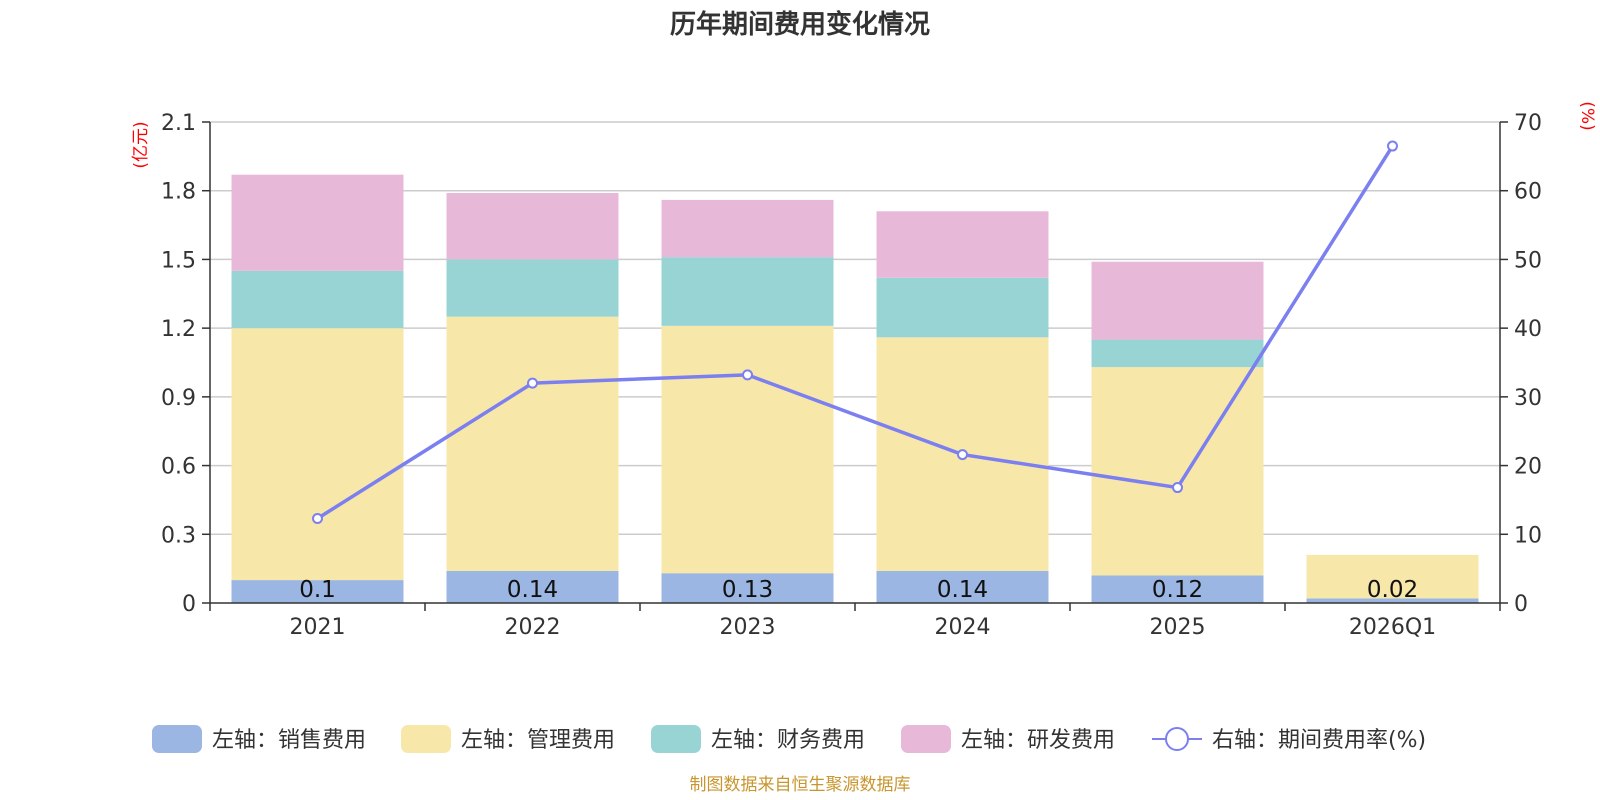 This screenshot has width=1600, height=800. I want to click on legend-label-5: 右轴：期间费用率(%), so click(1319, 740).